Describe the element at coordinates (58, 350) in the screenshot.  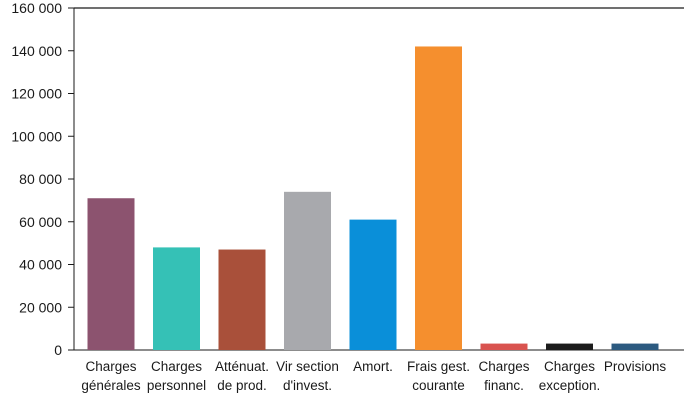
I see `y-tick-label: 0` at that location.